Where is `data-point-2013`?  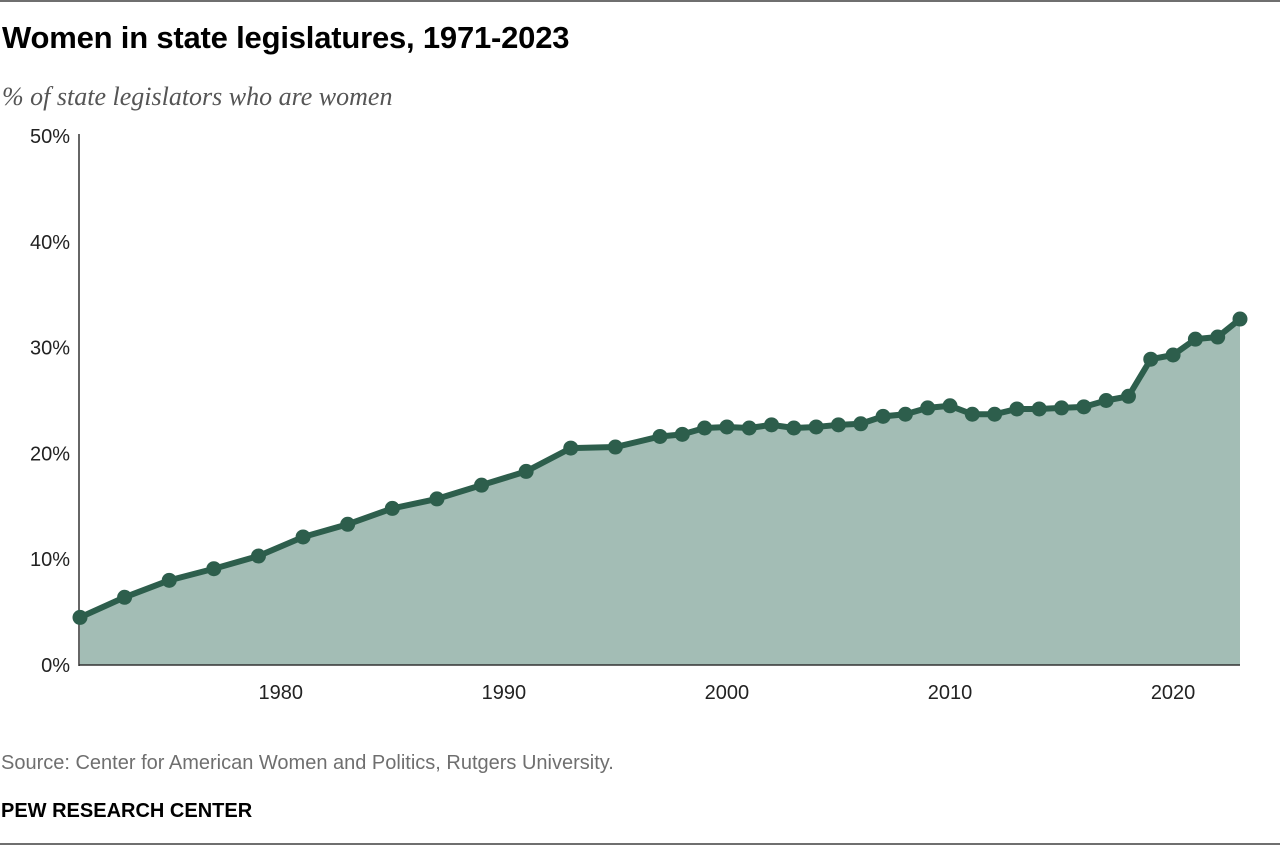
data-point-2013 is located at coordinates (1017, 409).